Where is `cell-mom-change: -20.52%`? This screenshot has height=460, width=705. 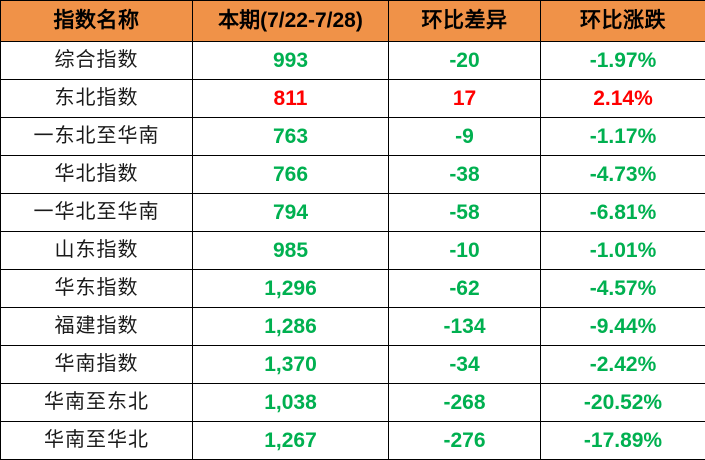
cell-mom-change: -20.52% is located at coordinates (623, 403).